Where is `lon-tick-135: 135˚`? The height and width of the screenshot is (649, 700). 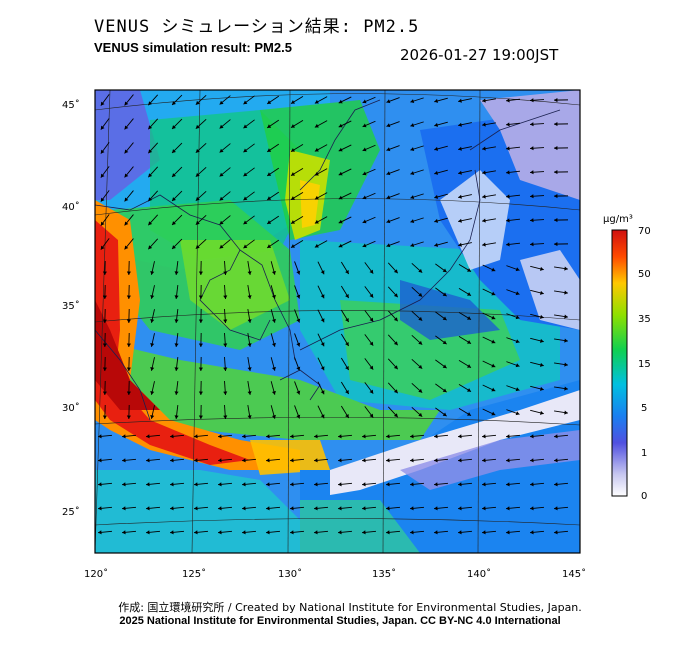 lon-tick-135: 135˚ is located at coordinates (384, 574).